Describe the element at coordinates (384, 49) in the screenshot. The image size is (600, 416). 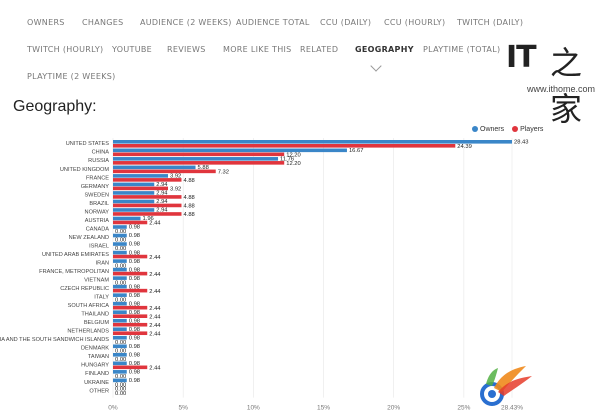
I see `tab-geography: GEOGRAPHY` at that location.